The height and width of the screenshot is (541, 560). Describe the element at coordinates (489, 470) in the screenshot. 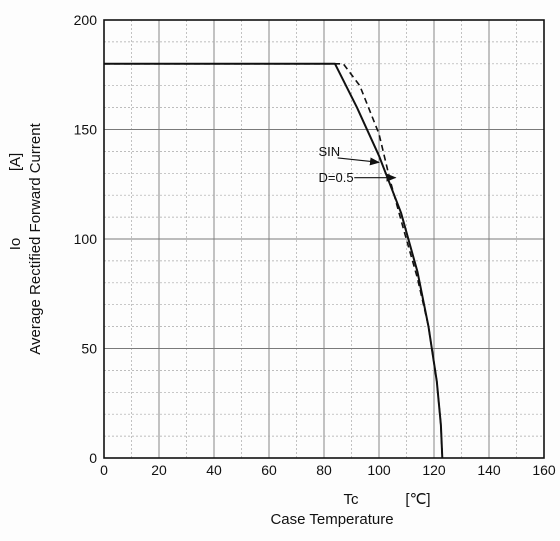

I see `x-tick-label: 140` at that location.